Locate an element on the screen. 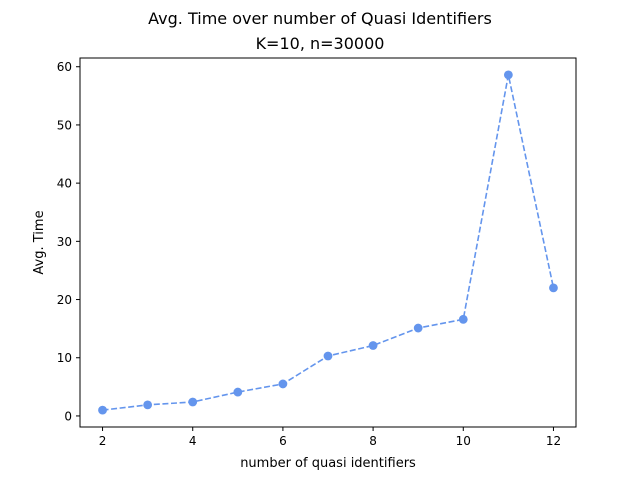  y-tick-label: 60 is located at coordinates (64, 67).